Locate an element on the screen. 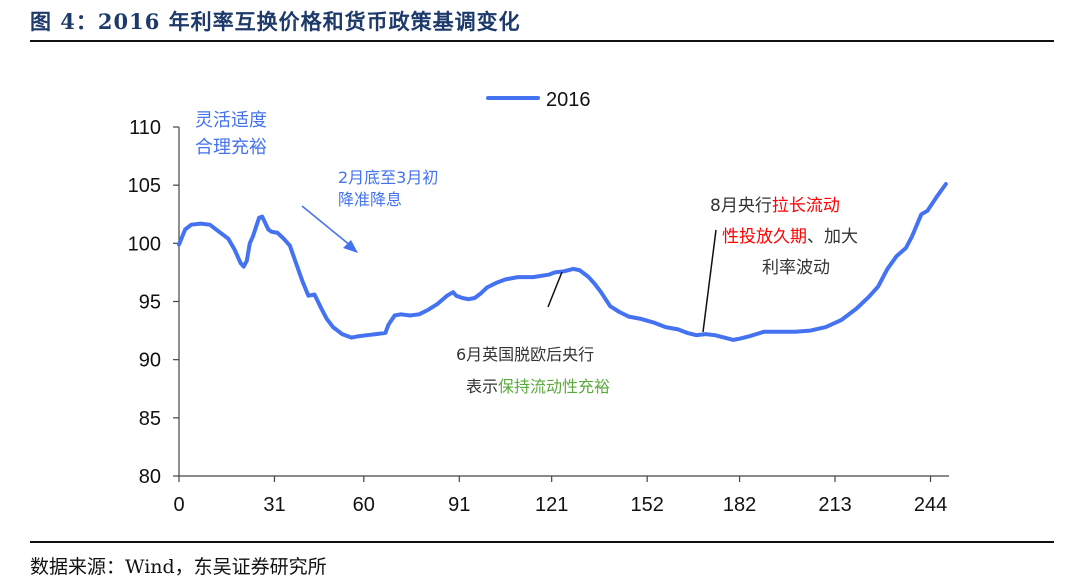 The image size is (1080, 586). annotation-aug-red2: 性投放久期 is located at coordinates (764, 237).